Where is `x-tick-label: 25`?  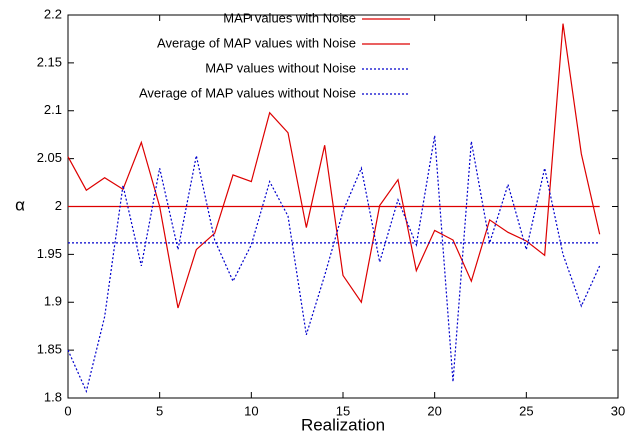
x-tick-label: 25 is located at coordinates (526, 410).